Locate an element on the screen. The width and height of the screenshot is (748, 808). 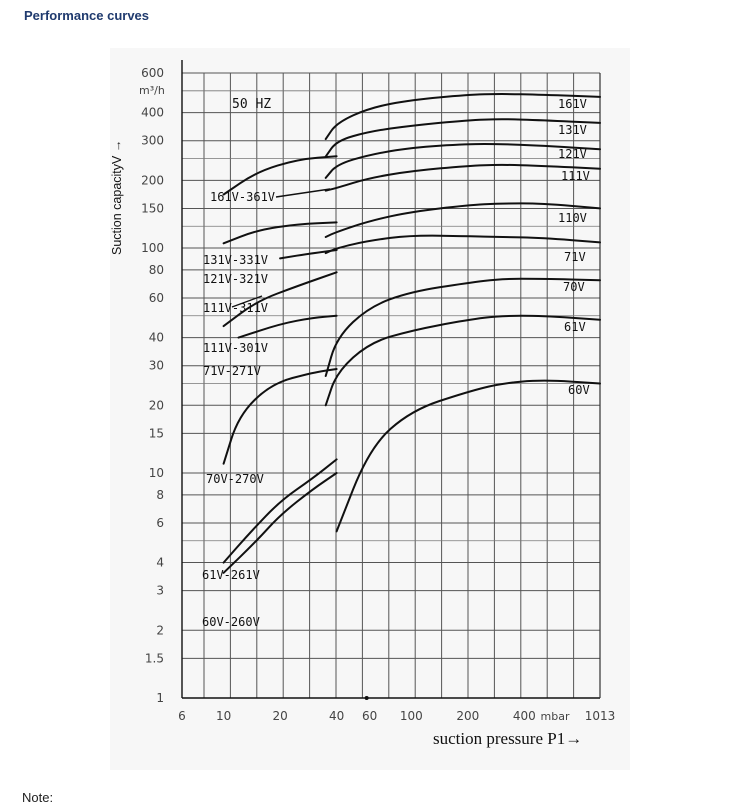
curve-111v-301v is located at coordinates (287, 326).